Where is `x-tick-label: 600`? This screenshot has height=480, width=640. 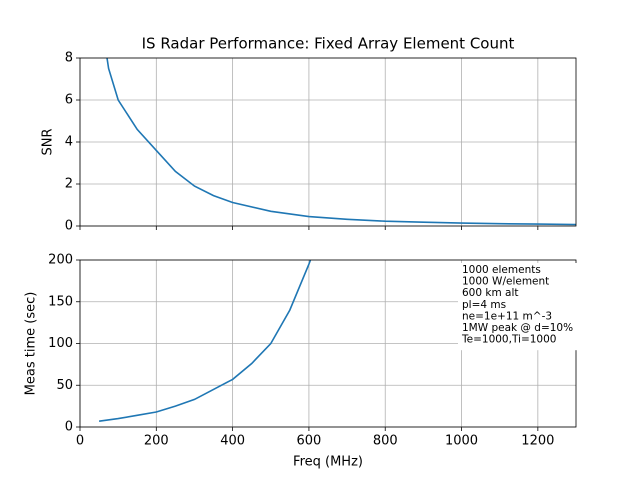 x-tick-label: 600 is located at coordinates (309, 441).